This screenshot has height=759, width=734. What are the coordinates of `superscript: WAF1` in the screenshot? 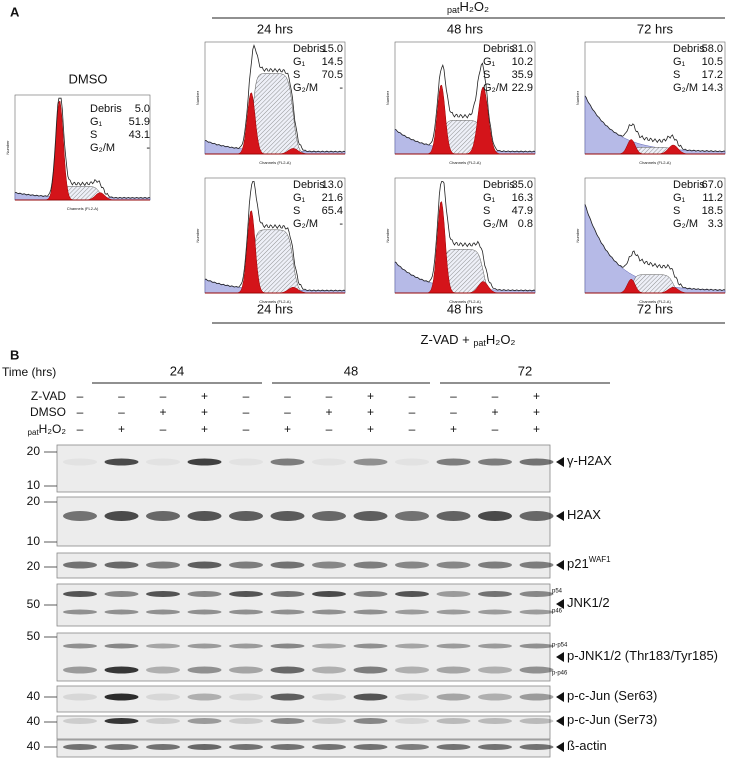 It's located at (600, 559).